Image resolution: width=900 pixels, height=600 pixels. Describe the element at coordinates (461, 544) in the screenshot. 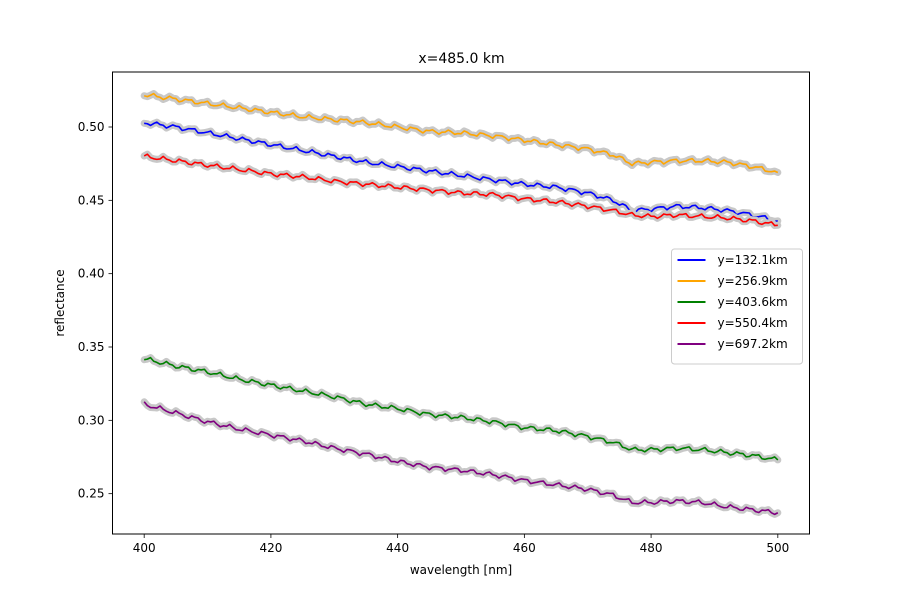

I see `x-axis: 400 420 440 460 480 500` at that location.